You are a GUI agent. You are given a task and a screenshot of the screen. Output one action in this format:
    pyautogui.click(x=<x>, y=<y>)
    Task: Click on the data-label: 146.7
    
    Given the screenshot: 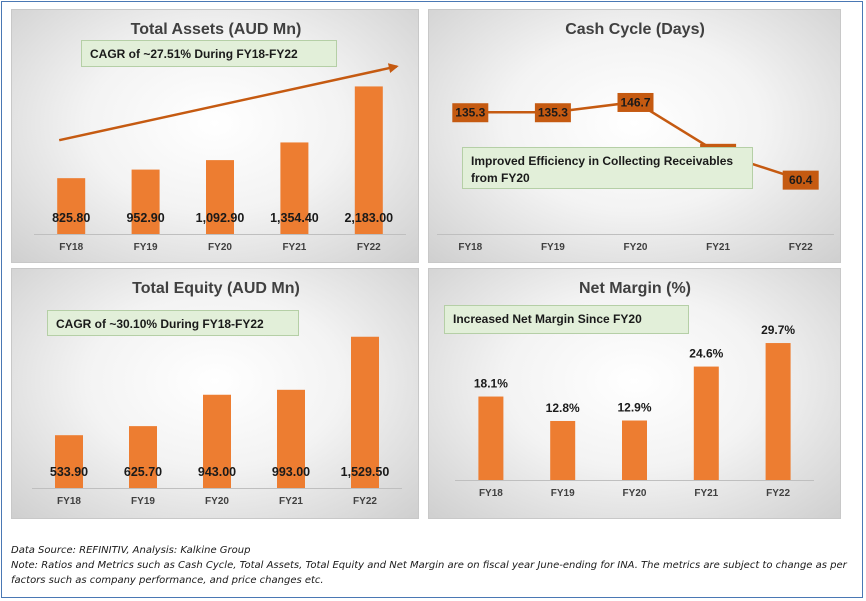 What is the action you would take?
    pyautogui.click(x=635, y=102)
    